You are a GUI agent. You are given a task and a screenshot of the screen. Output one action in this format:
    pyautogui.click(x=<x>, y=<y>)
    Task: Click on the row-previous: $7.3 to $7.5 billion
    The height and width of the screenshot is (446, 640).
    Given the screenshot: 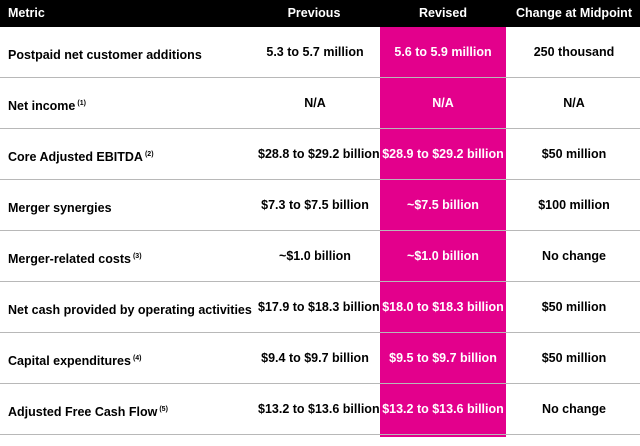 What is the action you would take?
    pyautogui.click(x=315, y=205)
    